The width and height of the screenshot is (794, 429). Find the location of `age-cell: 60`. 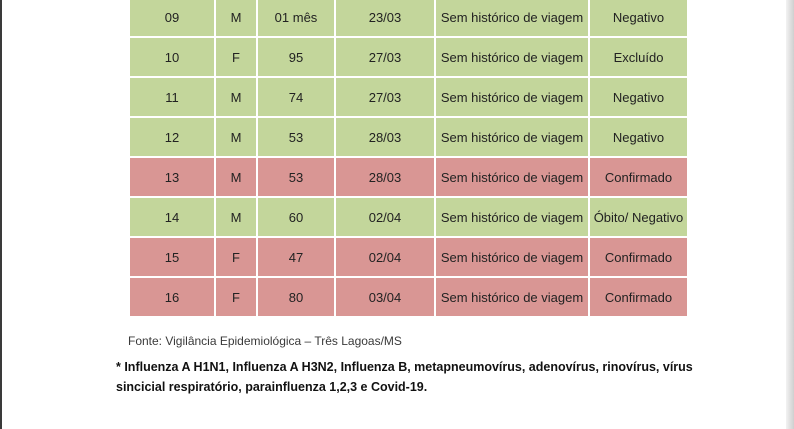

age-cell: 60 is located at coordinates (296, 217).